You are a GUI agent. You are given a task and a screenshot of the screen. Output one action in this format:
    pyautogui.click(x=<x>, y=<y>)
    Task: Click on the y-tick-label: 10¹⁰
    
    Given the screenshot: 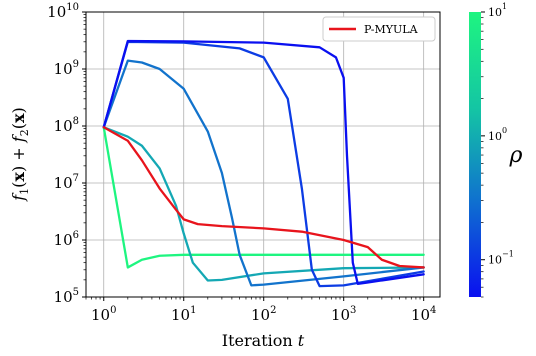 What is the action you would take?
    pyautogui.click(x=63, y=11)
    